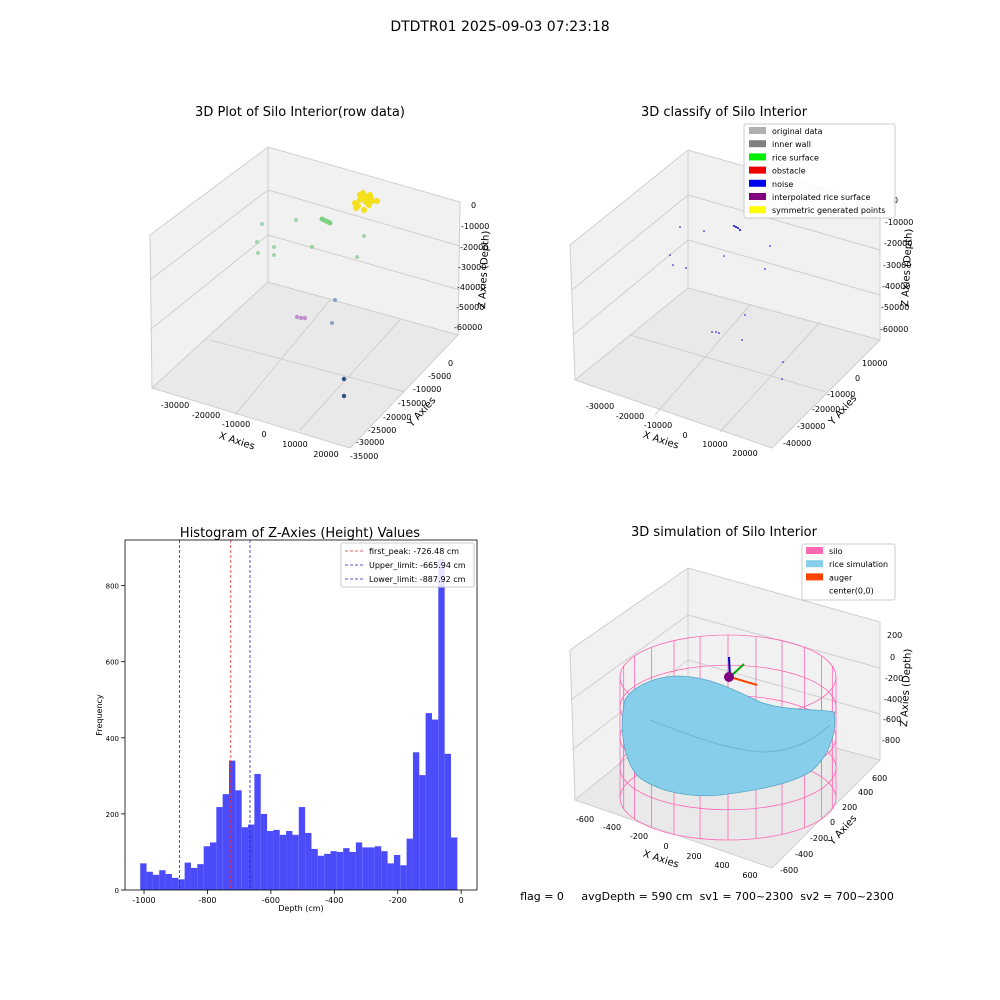  I want to click on x-tick-label: 20000, so click(325, 454).